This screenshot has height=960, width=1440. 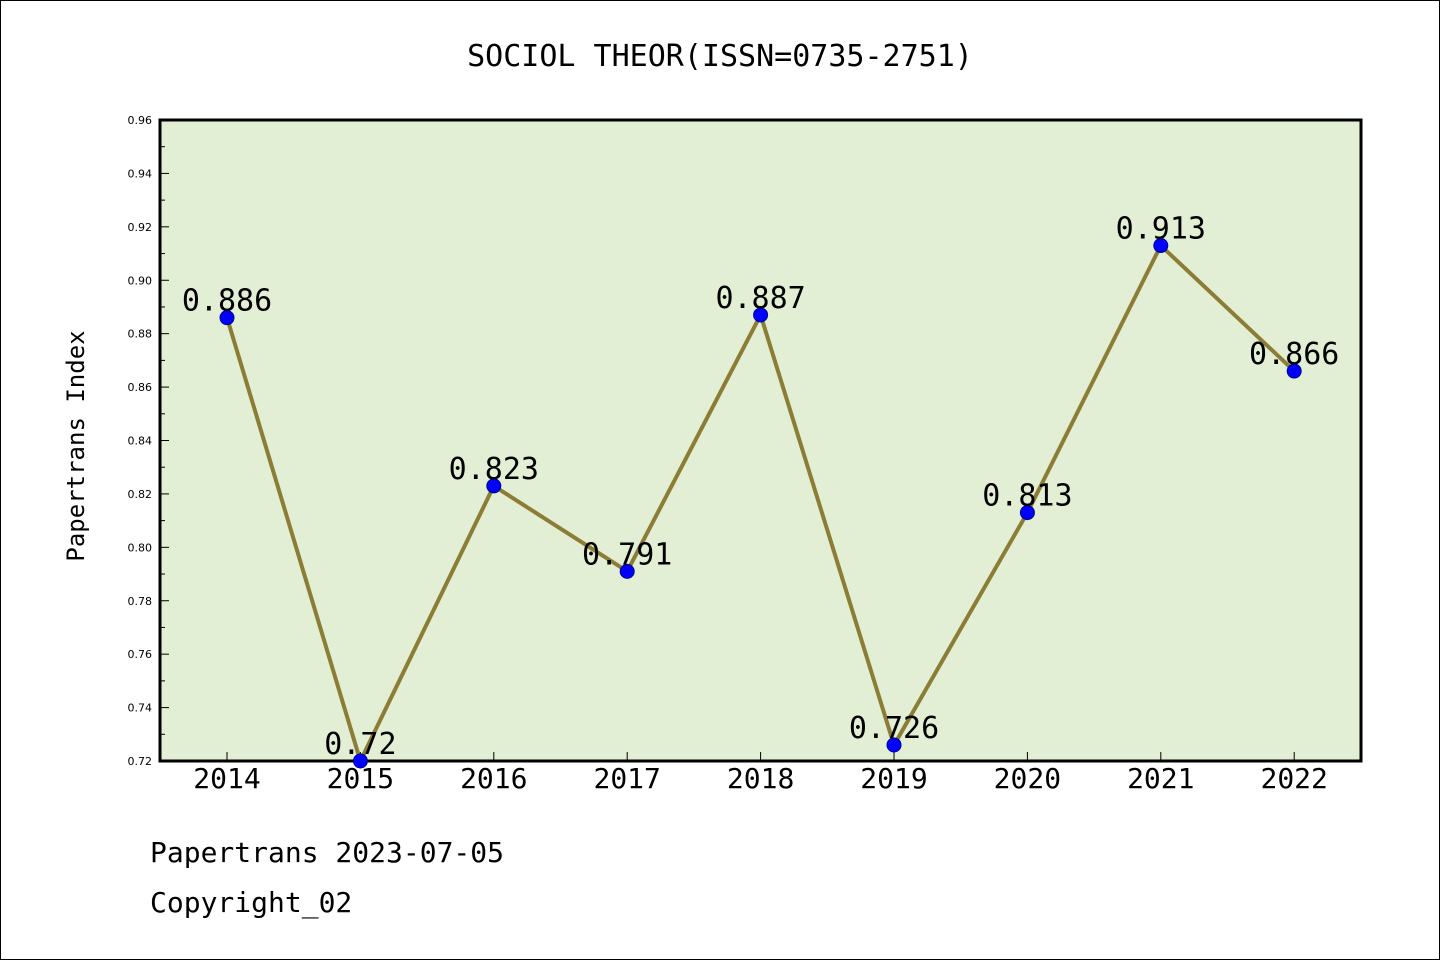 What do you see at coordinates (140, 547) in the screenshot?
I see `y-tick-label: 0.80` at bounding box center [140, 547].